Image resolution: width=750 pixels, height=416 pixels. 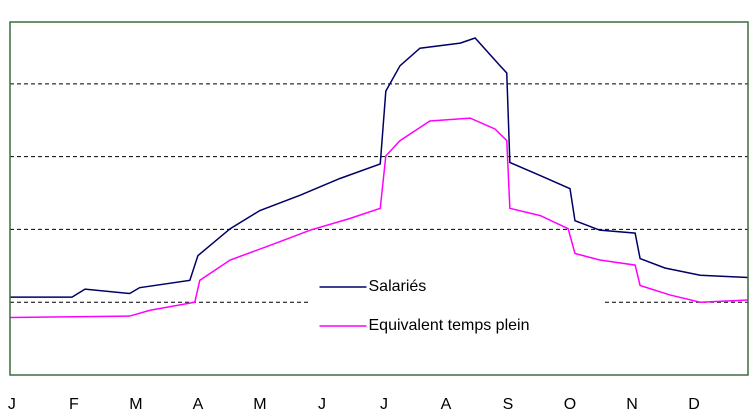 What do you see at coordinates (398, 286) in the screenshot?
I see `legend-label: Salariés` at bounding box center [398, 286].